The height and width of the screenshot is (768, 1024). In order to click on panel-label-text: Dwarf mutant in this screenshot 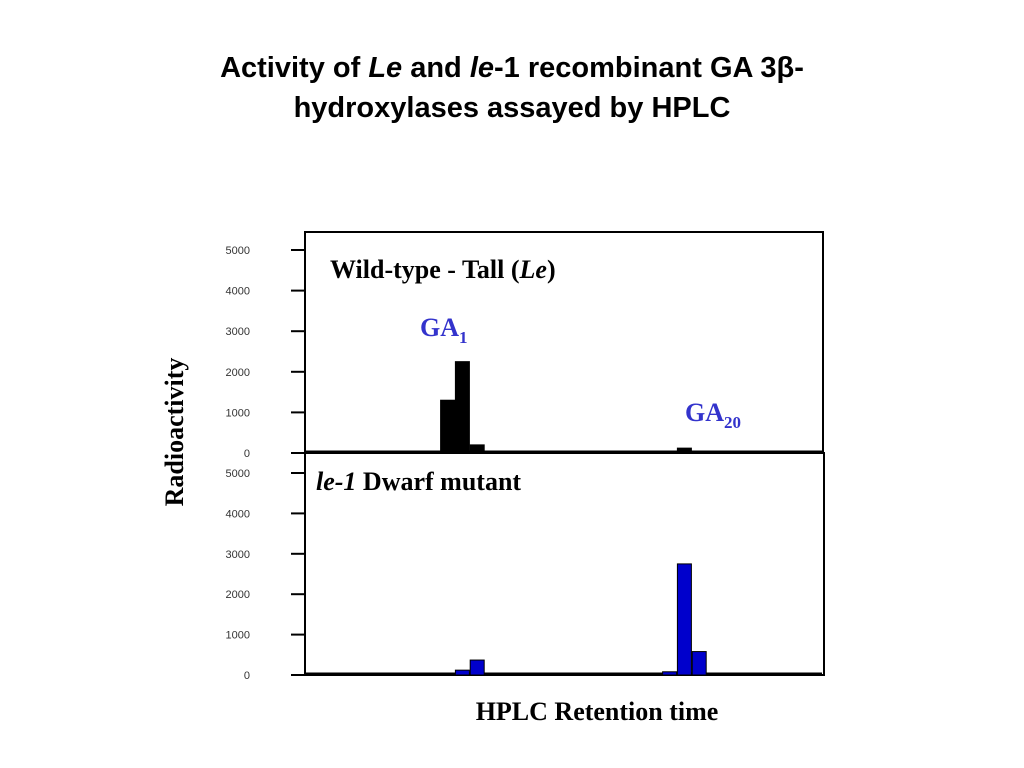, I will do `click(438, 481)`.